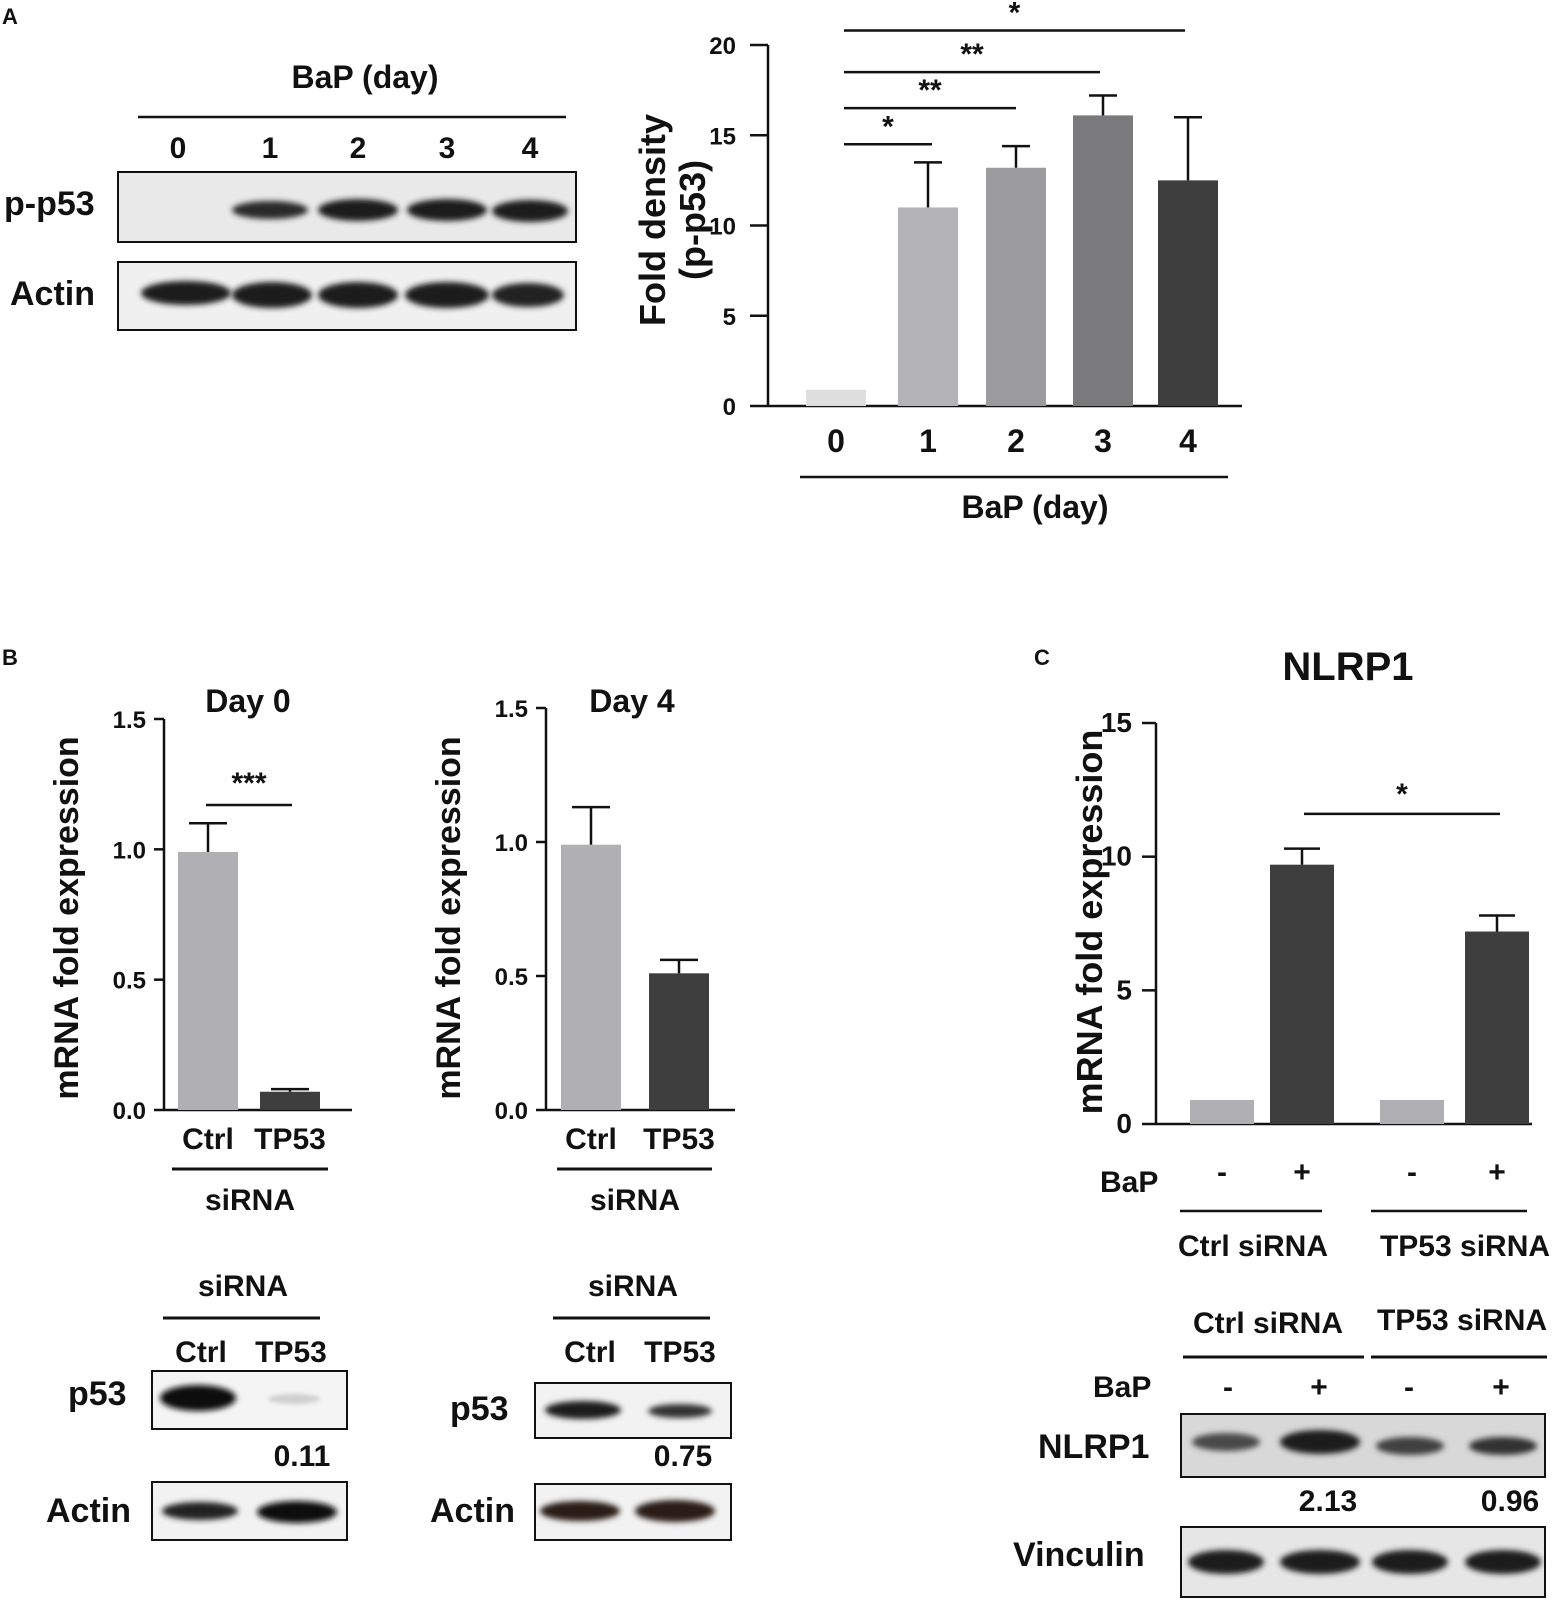 This screenshot has height=1605, width=1562. What do you see at coordinates (729, 407) in the screenshot?
I see `chart-a-ytick-label-0: 0` at bounding box center [729, 407].